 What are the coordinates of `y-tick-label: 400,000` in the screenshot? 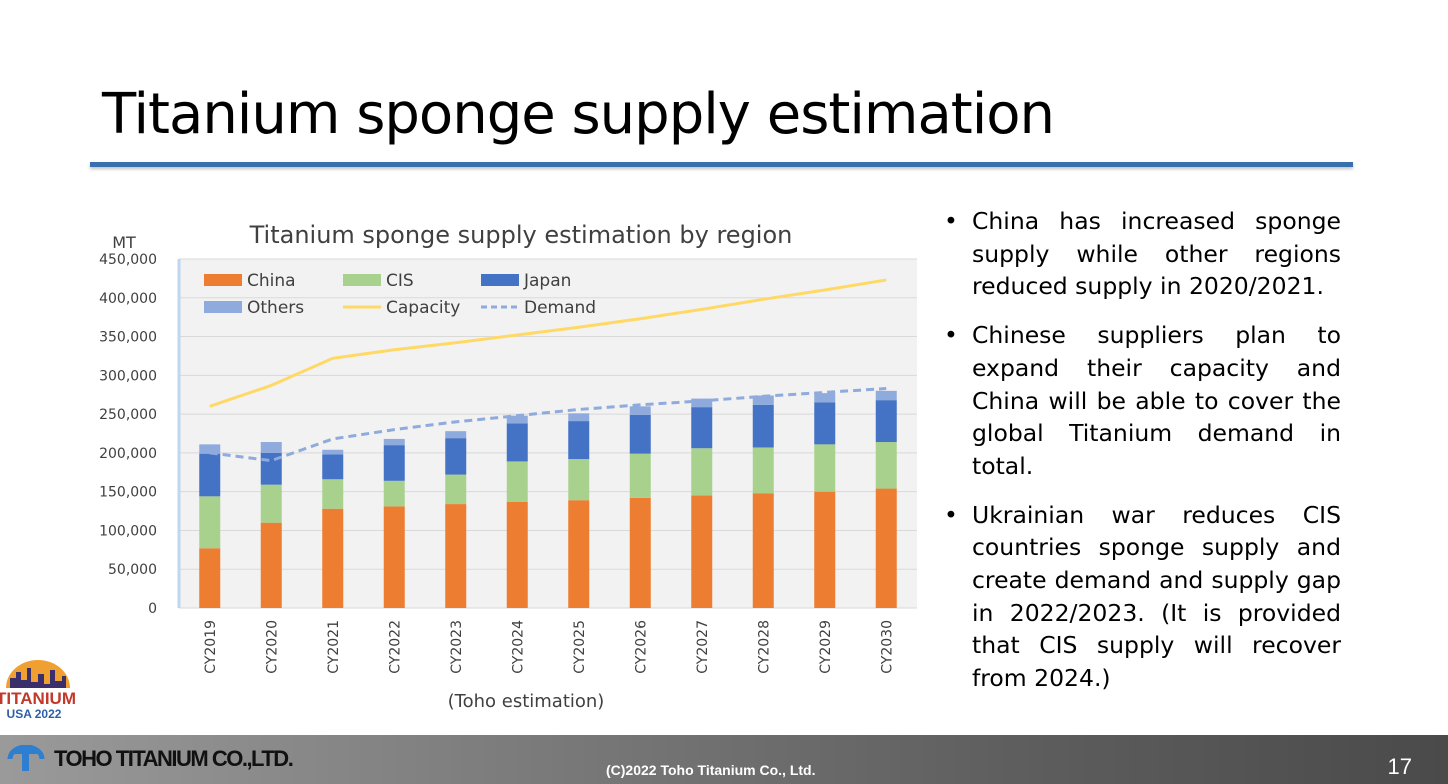 It's located at (128, 299).